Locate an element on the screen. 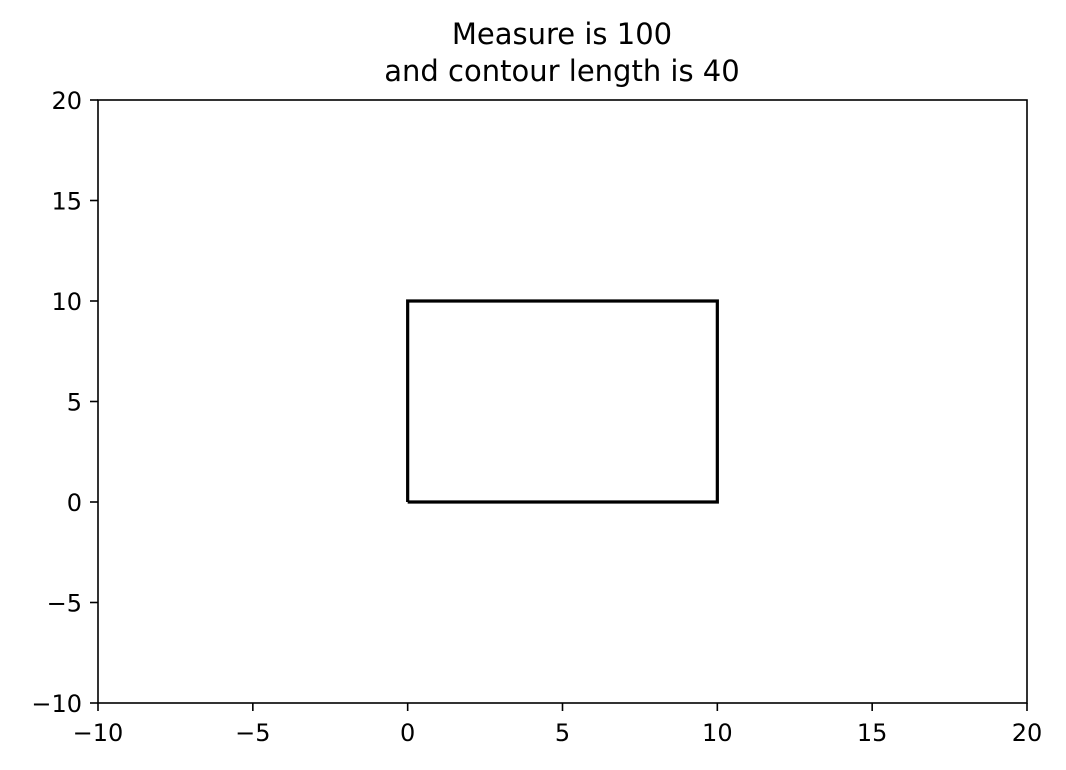  series-layer is located at coordinates (562, 401).